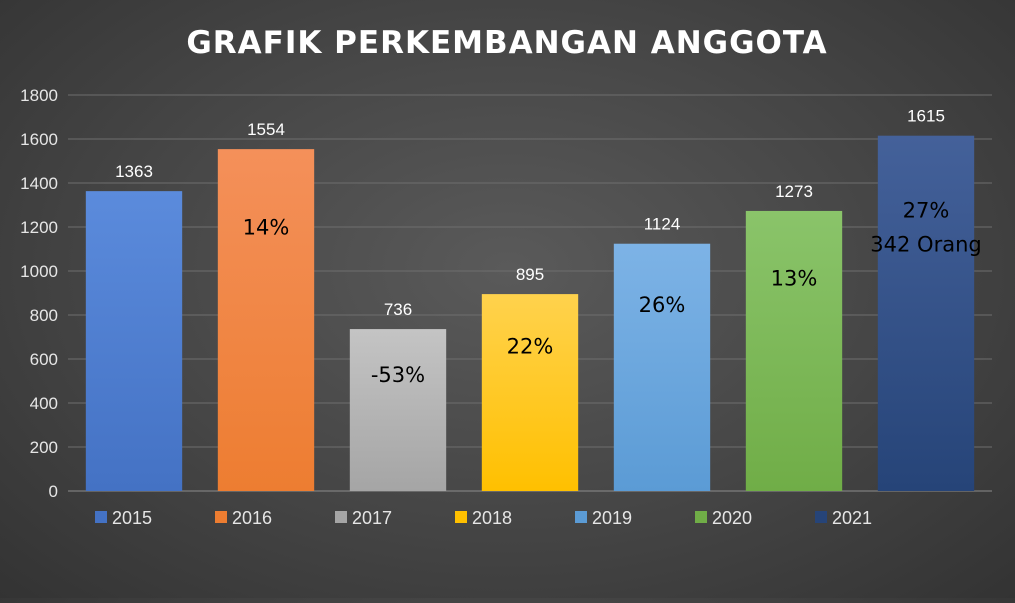 The image size is (1015, 603). What do you see at coordinates (266, 129) in the screenshot?
I see `data-label-2016: 1554` at bounding box center [266, 129].